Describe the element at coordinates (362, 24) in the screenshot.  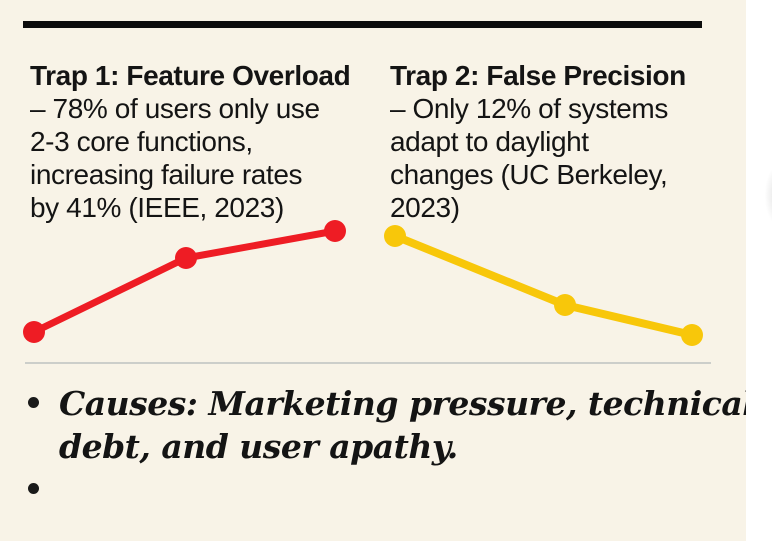
I see `top-rule` at that location.